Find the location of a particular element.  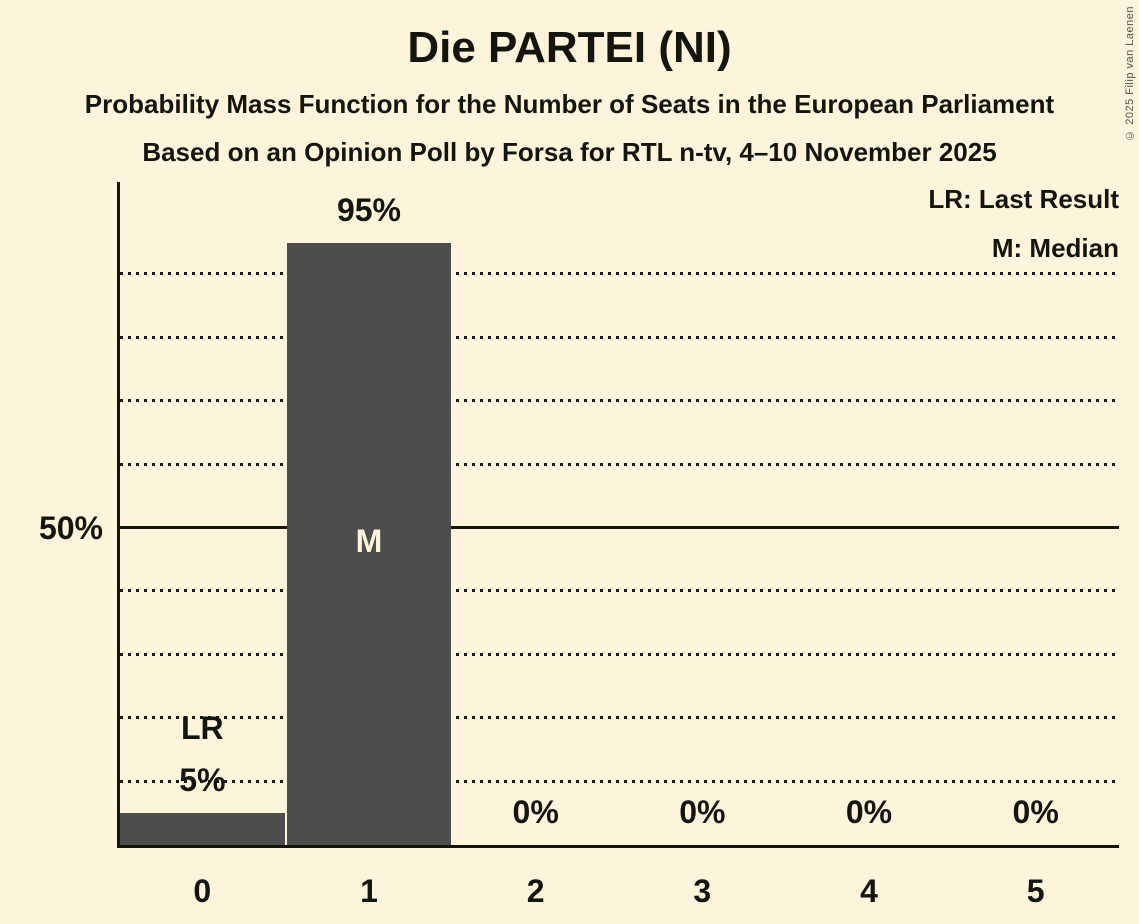

x-tick-label-5: 5 is located at coordinates (1035, 891).